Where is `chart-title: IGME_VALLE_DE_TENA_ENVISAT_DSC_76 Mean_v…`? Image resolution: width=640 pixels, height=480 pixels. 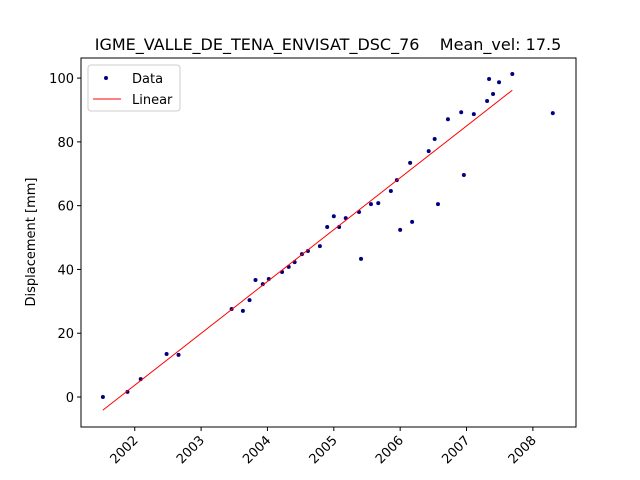 chart-title: IGME_VALLE_DE_TENA_ENVISAT_DSC_76 Mean_v… is located at coordinates (328, 45).